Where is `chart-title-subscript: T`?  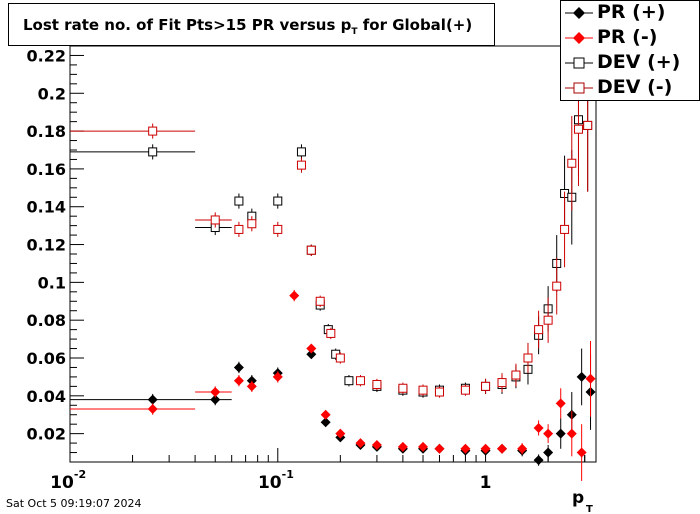
chart-title-subscript: T is located at coordinates (354, 32).